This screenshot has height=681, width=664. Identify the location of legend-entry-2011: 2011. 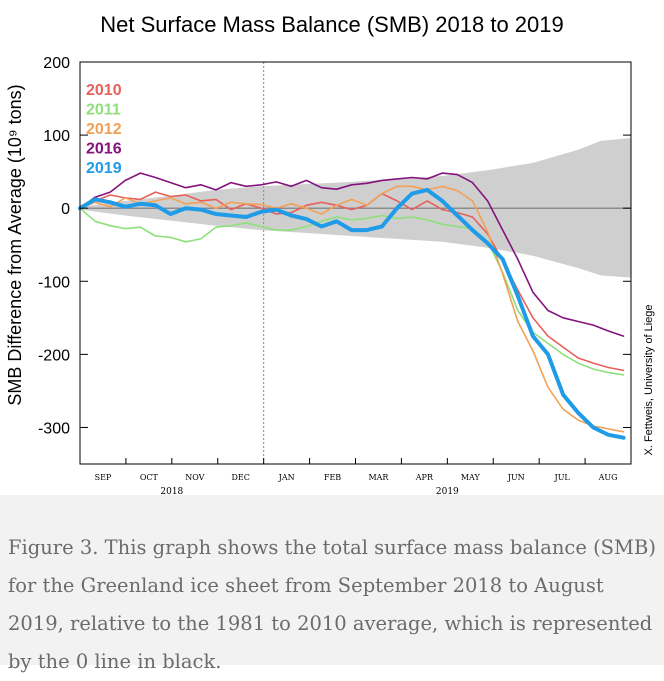
(103, 110).